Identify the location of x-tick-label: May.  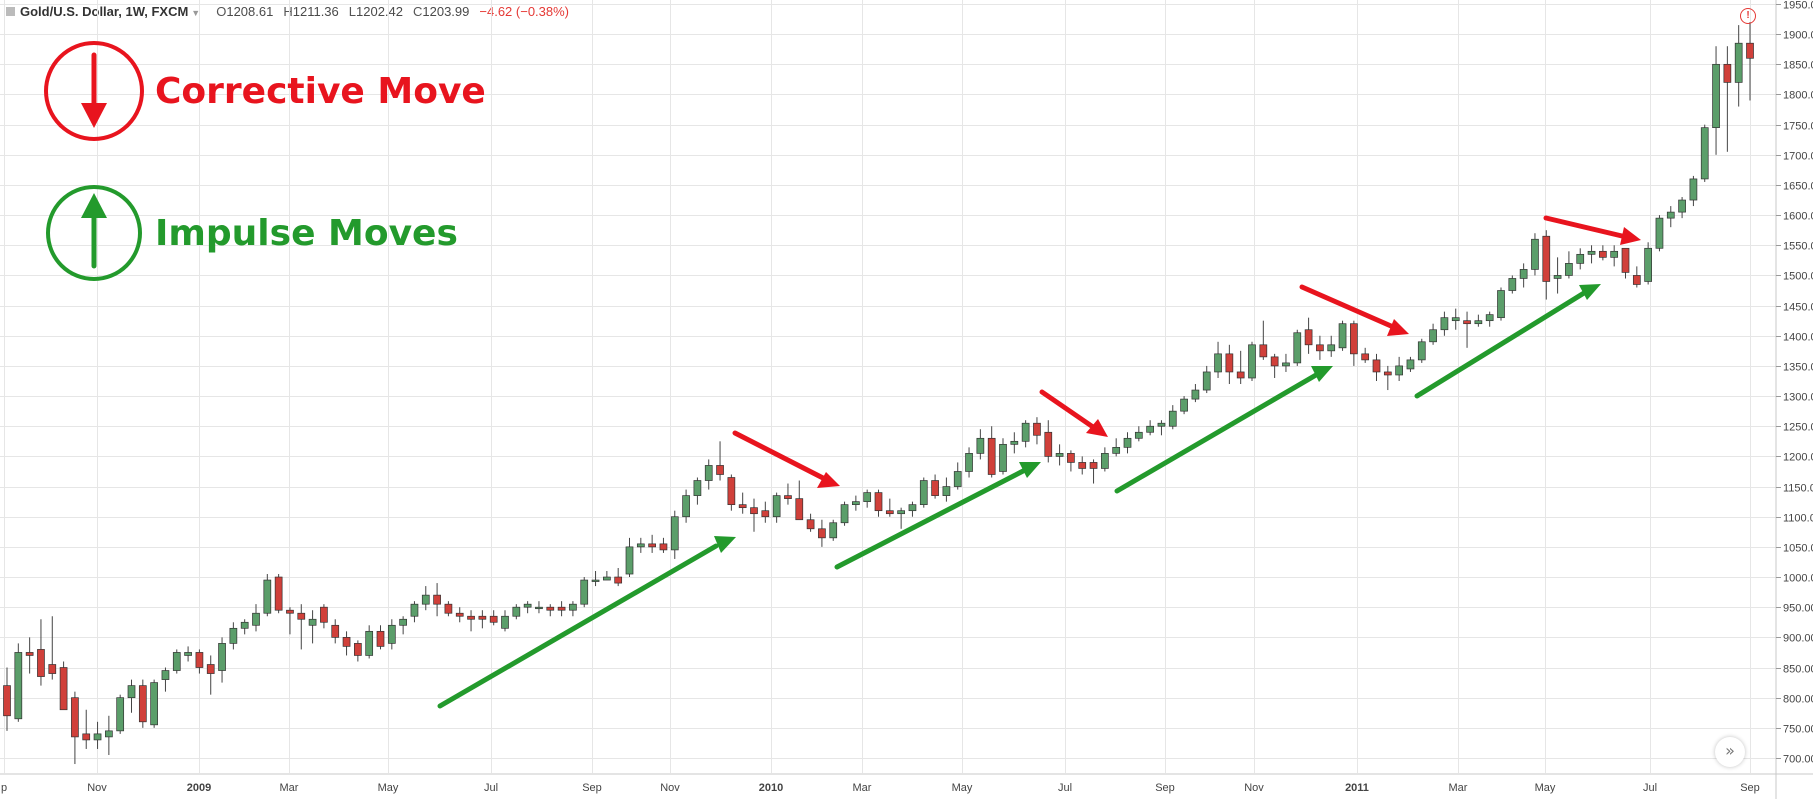
(1545, 788).